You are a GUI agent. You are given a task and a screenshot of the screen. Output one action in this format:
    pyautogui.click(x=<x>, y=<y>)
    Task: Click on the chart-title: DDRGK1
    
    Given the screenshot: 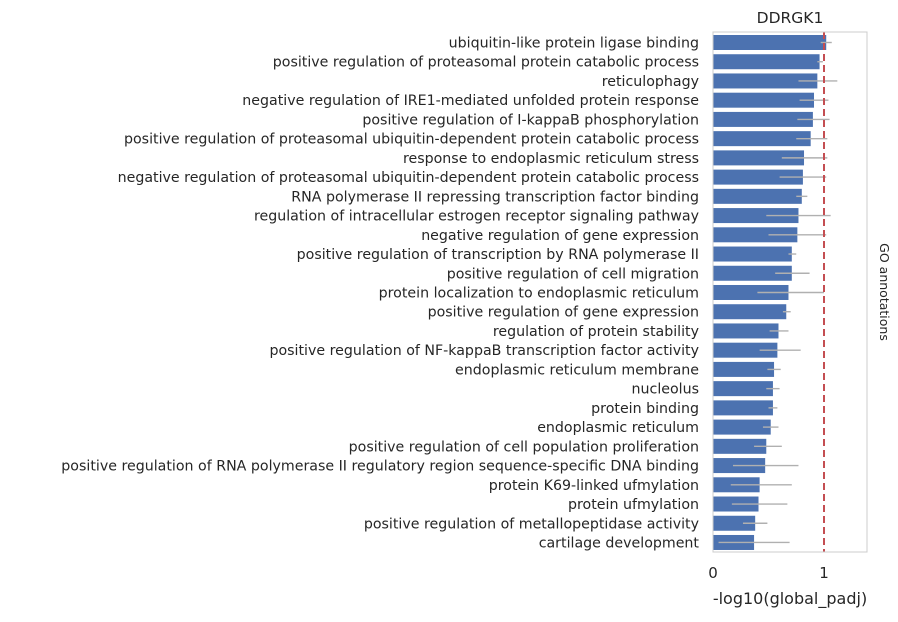 What is the action you would take?
    pyautogui.click(x=790, y=18)
    